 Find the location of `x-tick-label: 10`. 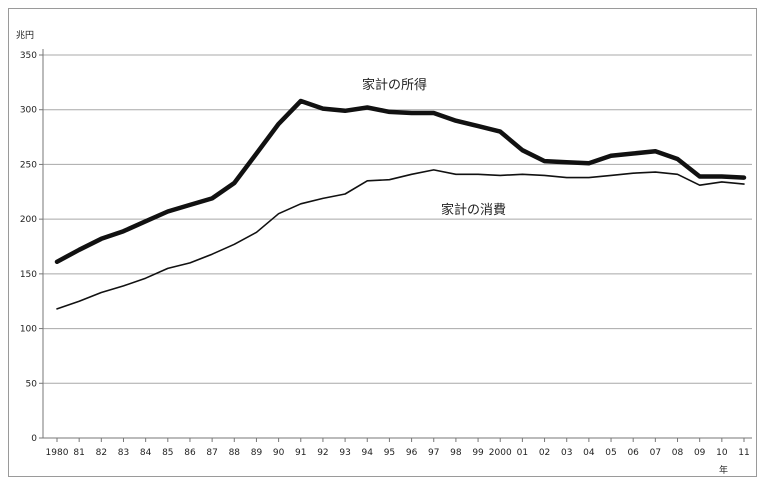

x-tick-label: 10 is located at coordinates (722, 453).